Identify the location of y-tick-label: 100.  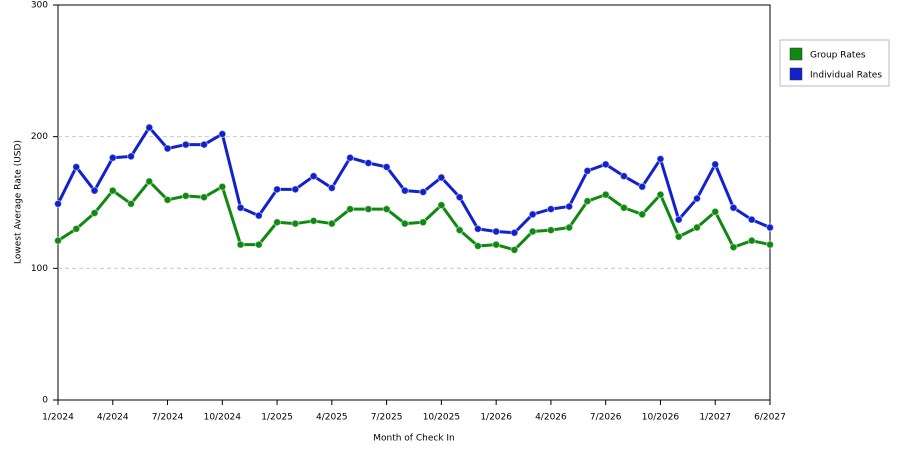
(39, 269).